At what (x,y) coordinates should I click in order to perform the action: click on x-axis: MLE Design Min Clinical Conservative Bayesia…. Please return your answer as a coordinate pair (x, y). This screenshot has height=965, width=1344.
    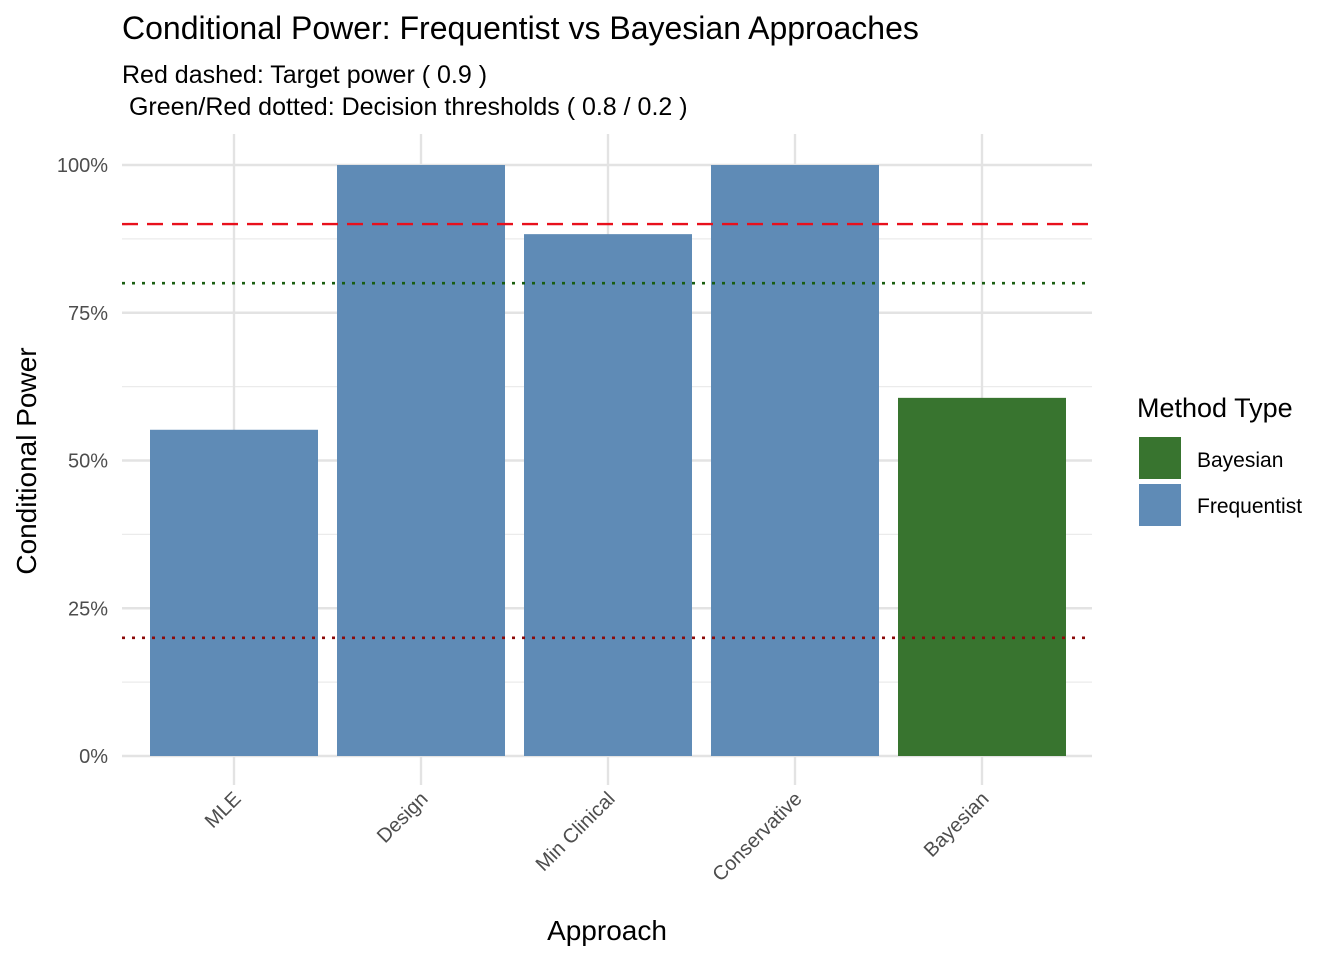
    Looking at the image, I should click on (597, 837).